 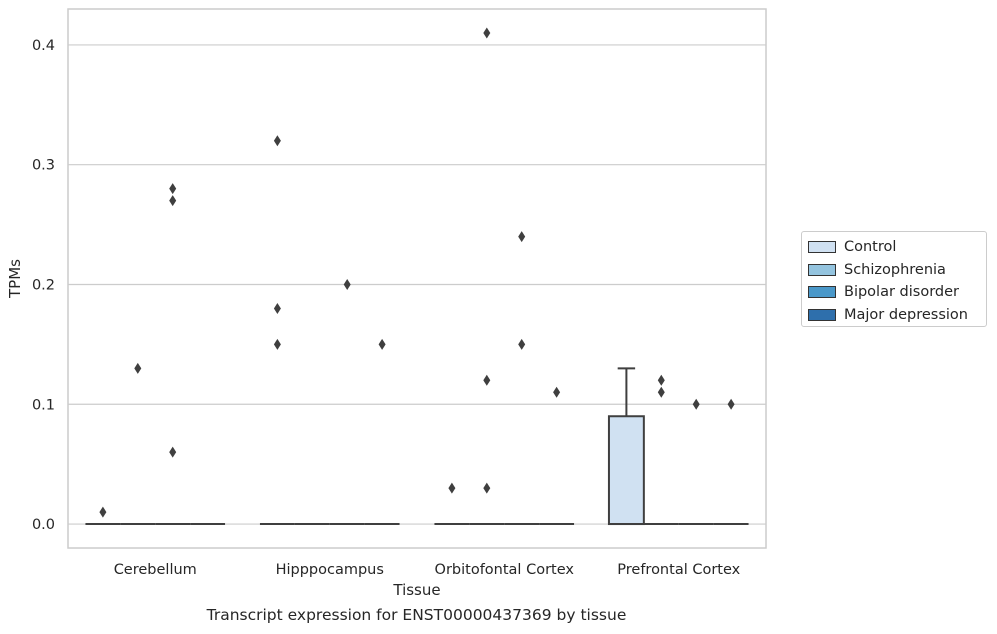 I want to click on legend-label: Schizophrenia, so click(x=895, y=269).